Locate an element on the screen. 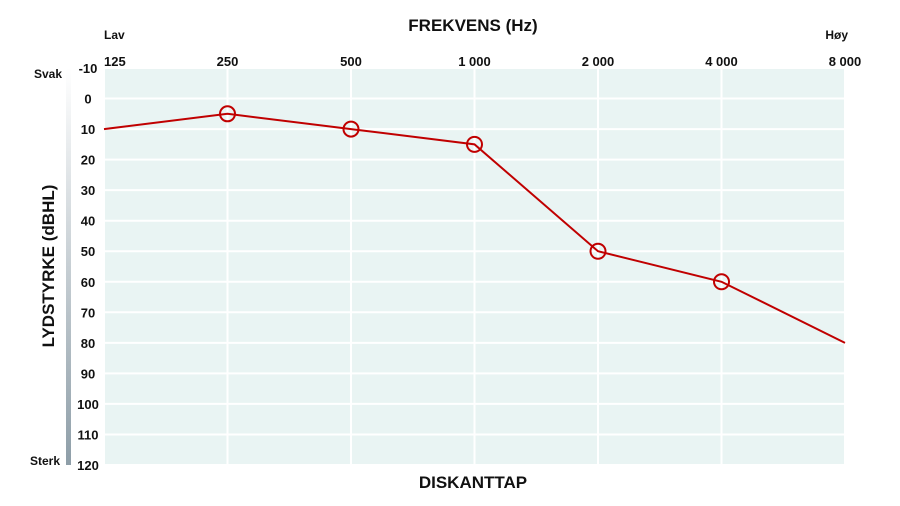 The height and width of the screenshot is (506, 900). y-tick-label: 50 is located at coordinates (88, 251).